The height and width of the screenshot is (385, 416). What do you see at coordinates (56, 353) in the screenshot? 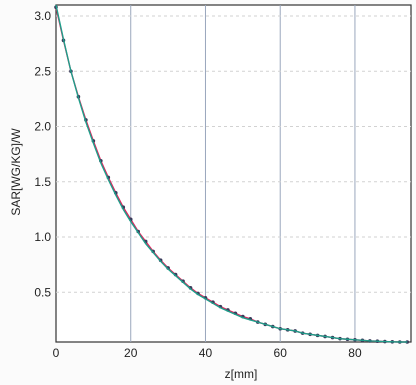
I see `x-tick-label: 0` at bounding box center [56, 353].